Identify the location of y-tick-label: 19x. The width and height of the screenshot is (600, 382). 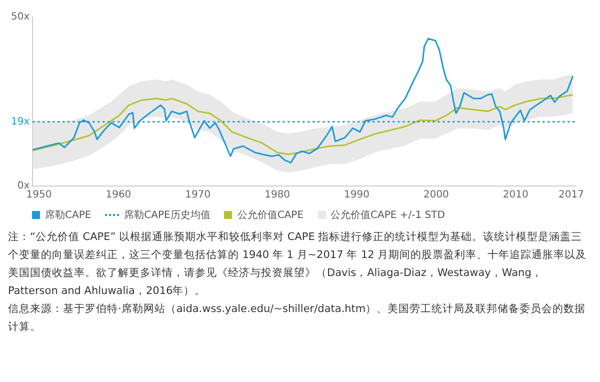
(20, 122).